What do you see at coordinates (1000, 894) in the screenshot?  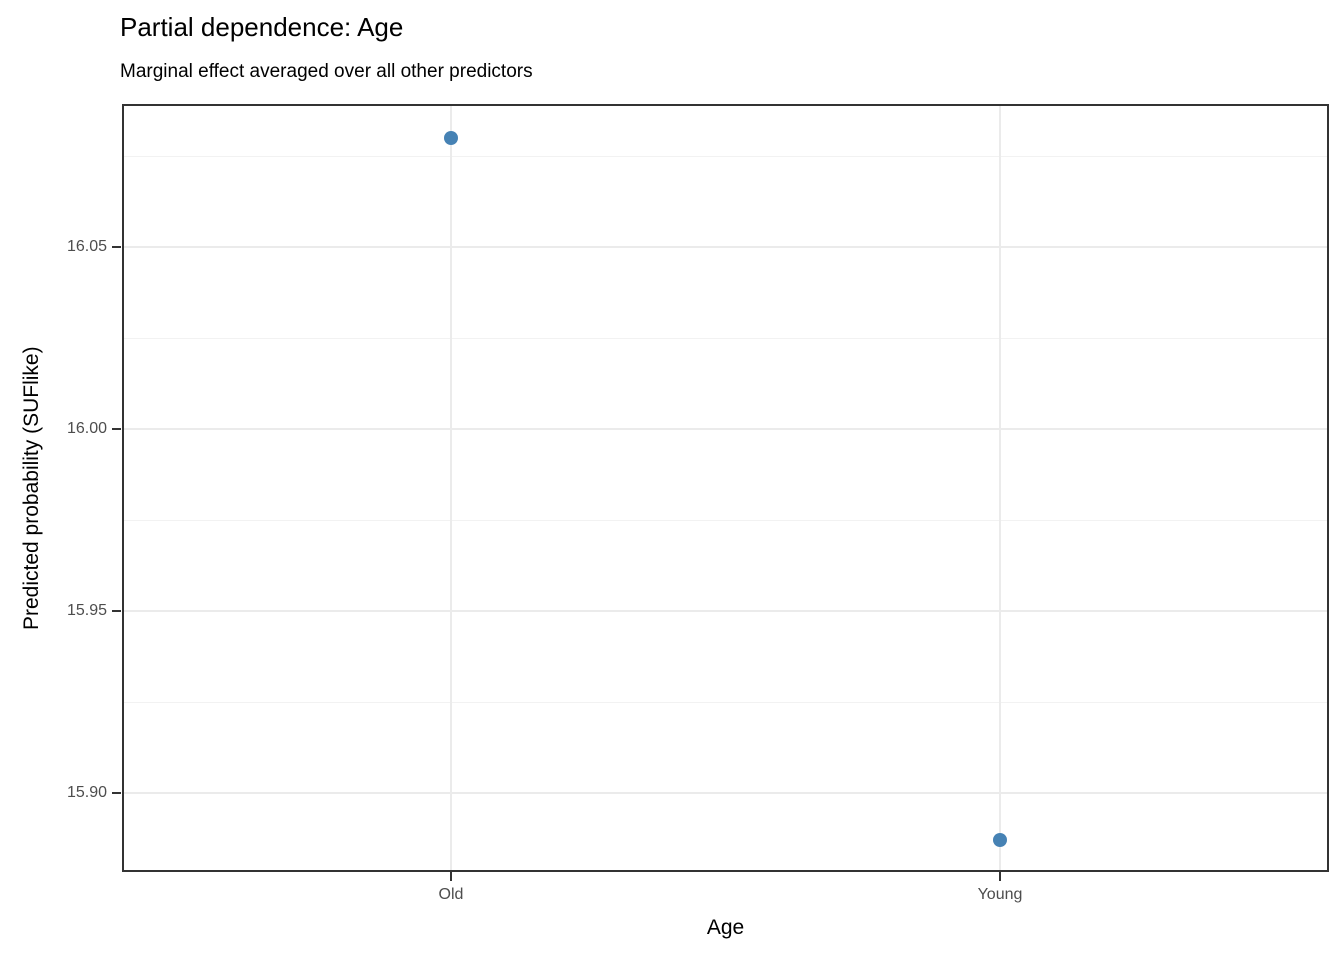 I see `x-tick-label: Young` at bounding box center [1000, 894].